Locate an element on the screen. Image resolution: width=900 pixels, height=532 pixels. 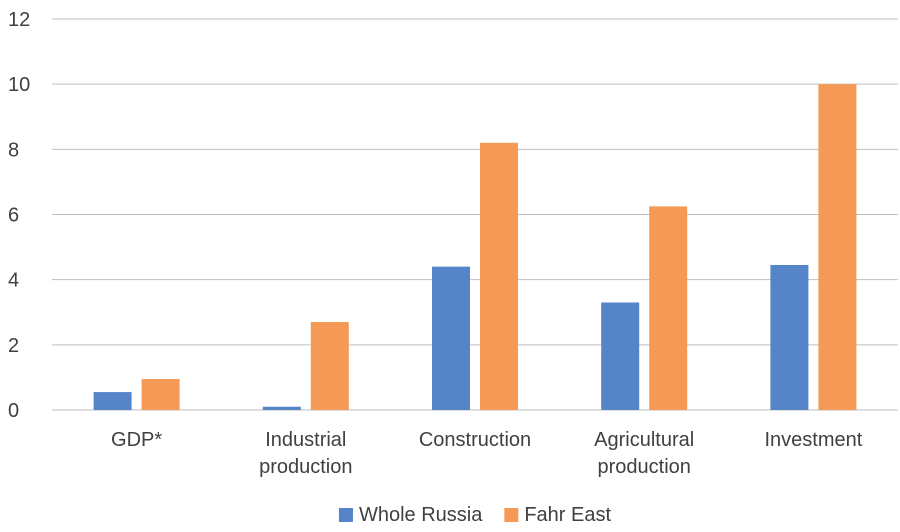
category-label-1: Industrial production is located at coordinates (305, 453).